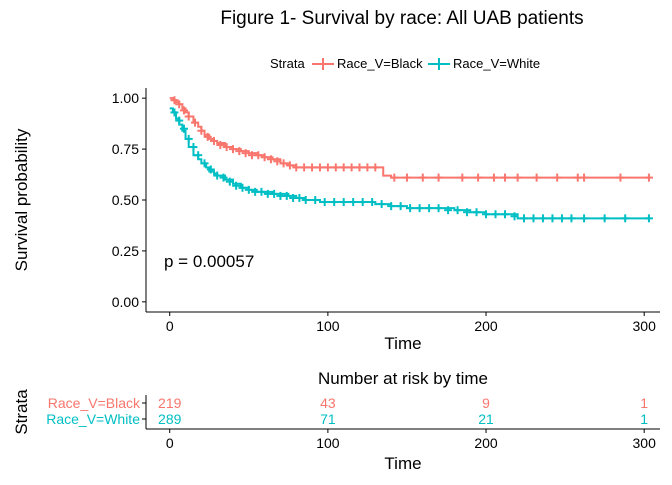 Image resolution: width=672 pixels, height=485 pixels. I want to click on risk-y-axis-title: Strata, so click(21, 412).